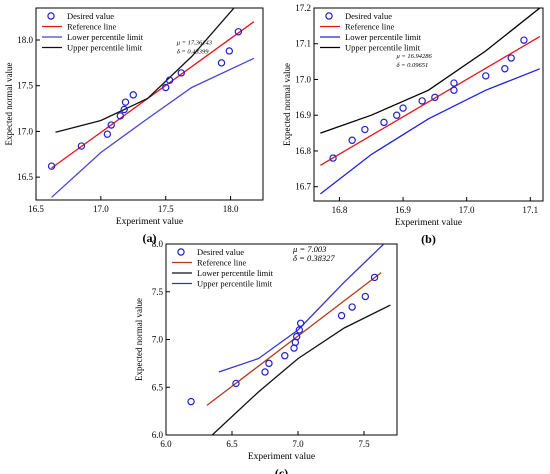 Image resolution: width=550 pixels, height=474 pixels. Describe the element at coordinates (150, 238) in the screenshot. I see `panel-label: (a)` at that location.